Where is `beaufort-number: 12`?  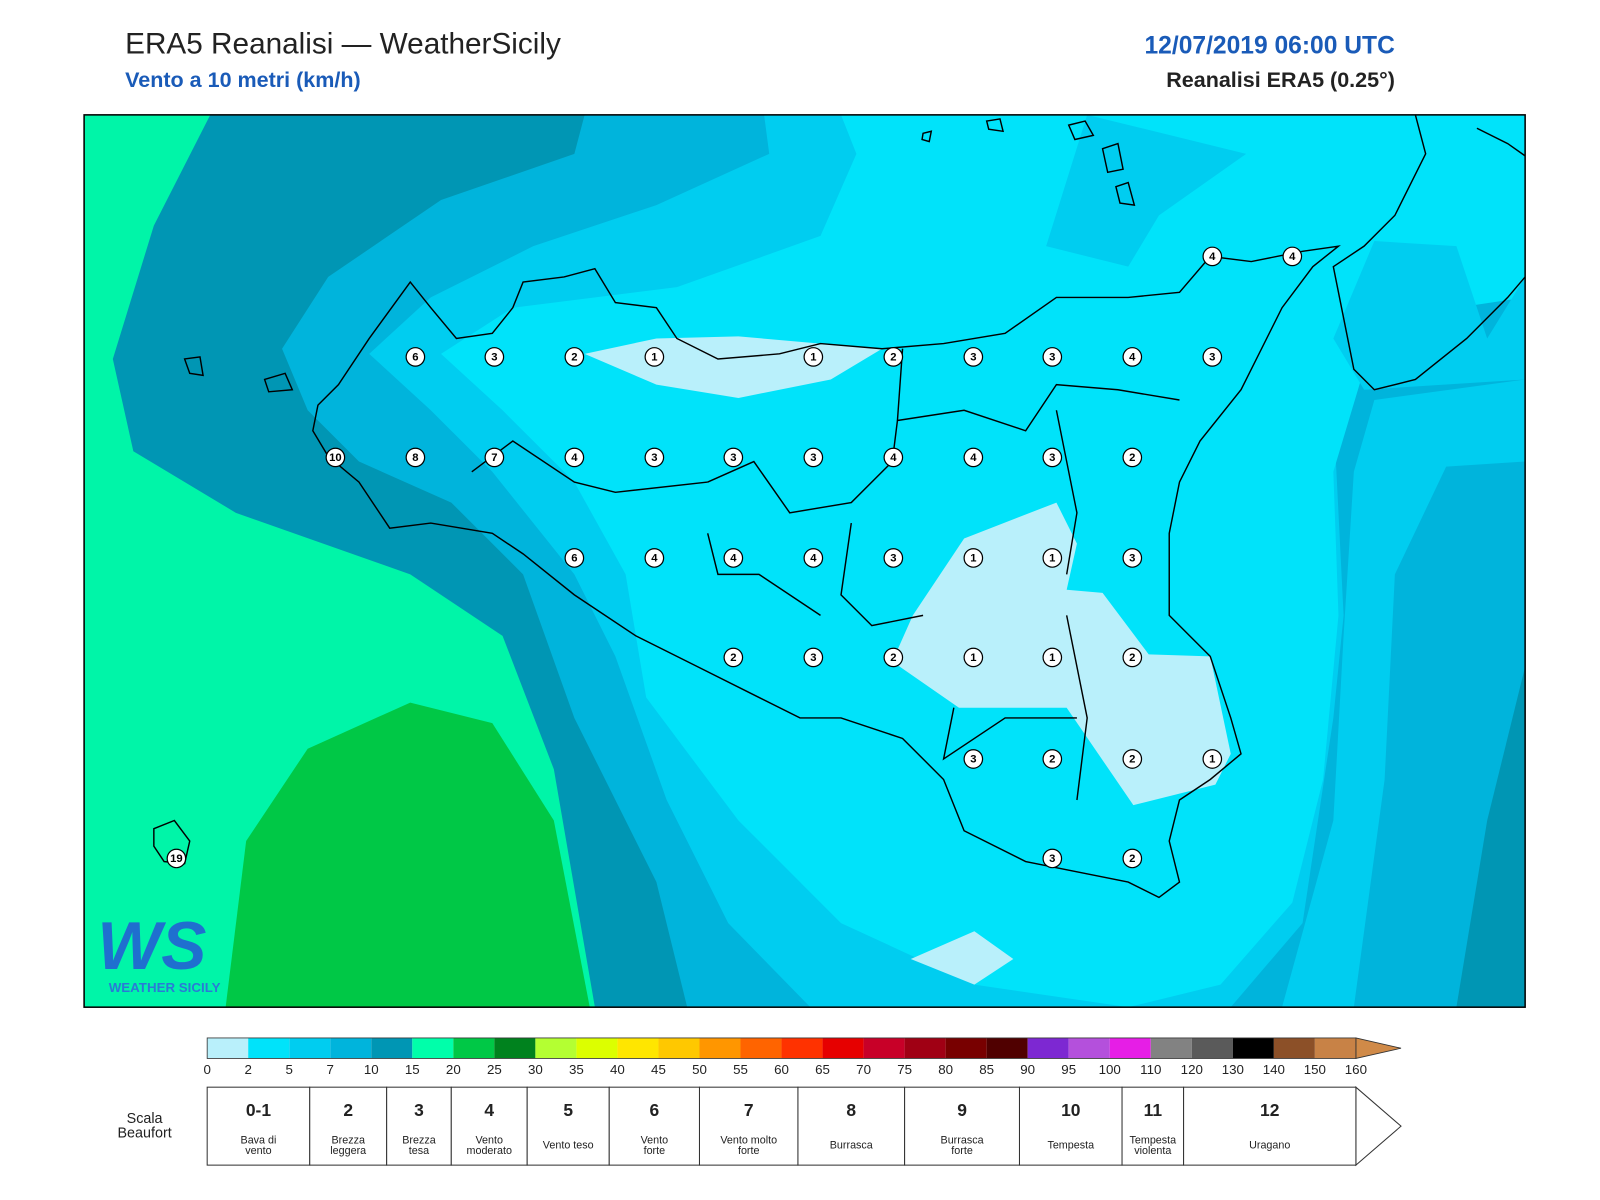 beaufort-number: 12 is located at coordinates (1269, 1110).